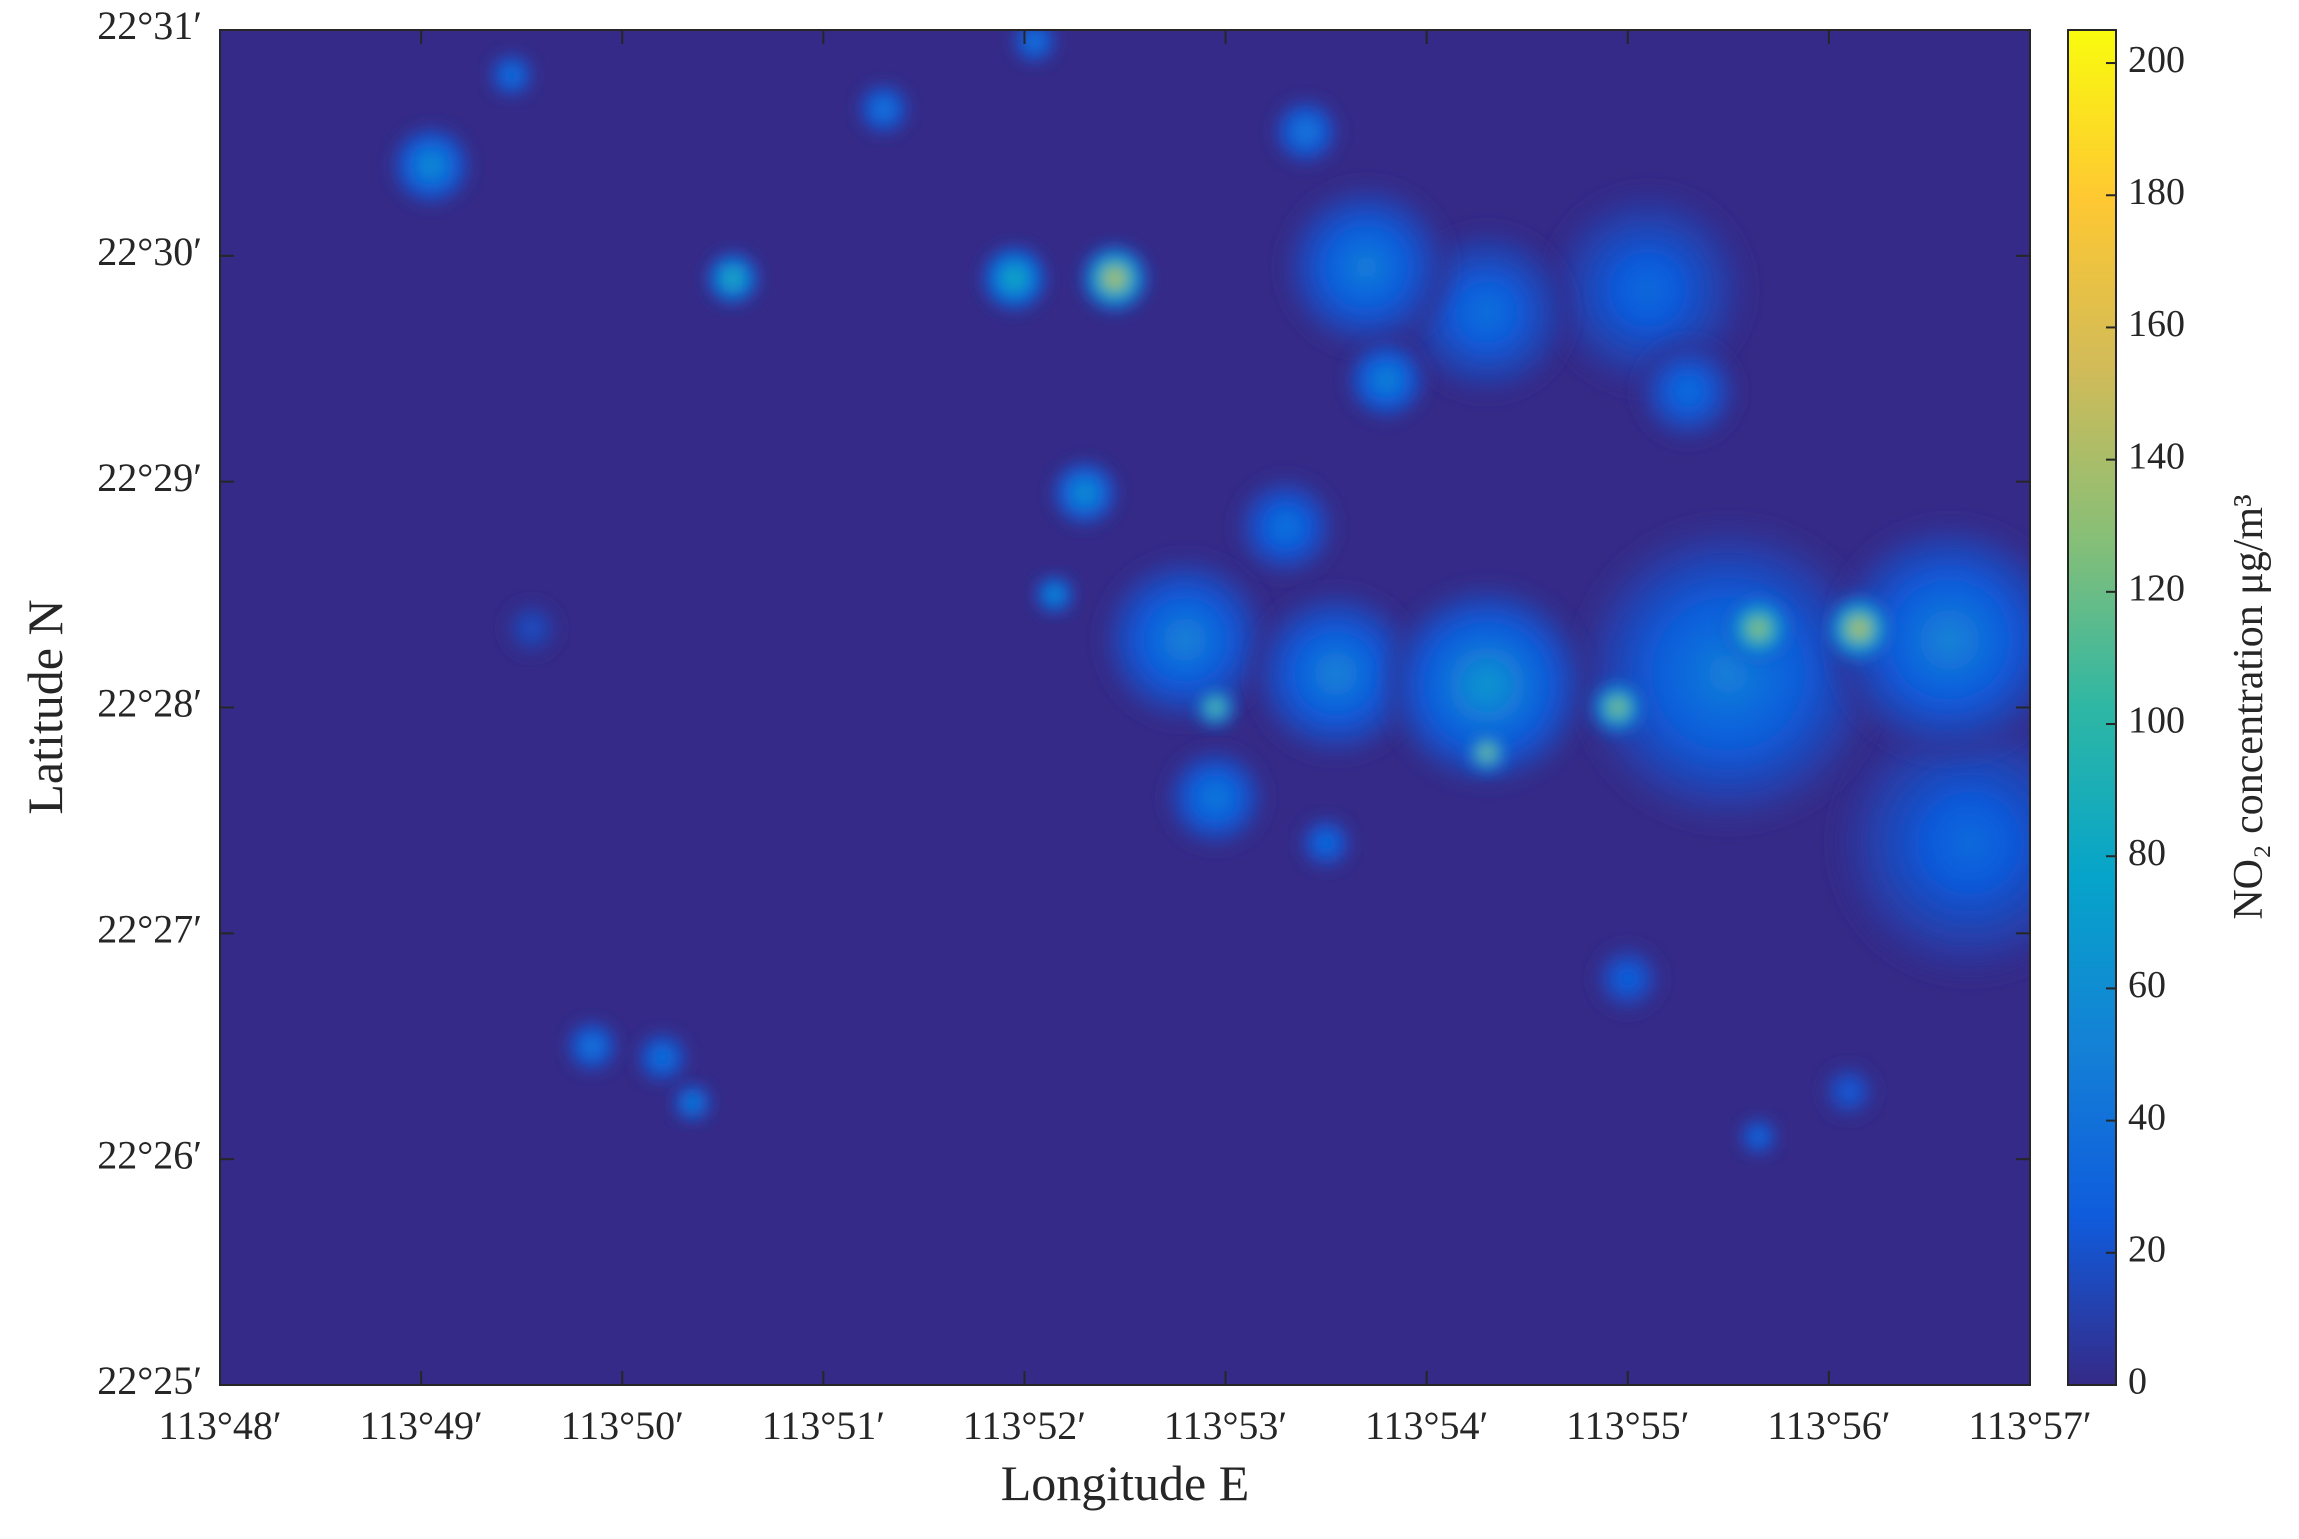 The image size is (2299, 1539). Describe the element at coordinates (149, 477) in the screenshot. I see `y-tick-label: 22°29′` at that location.